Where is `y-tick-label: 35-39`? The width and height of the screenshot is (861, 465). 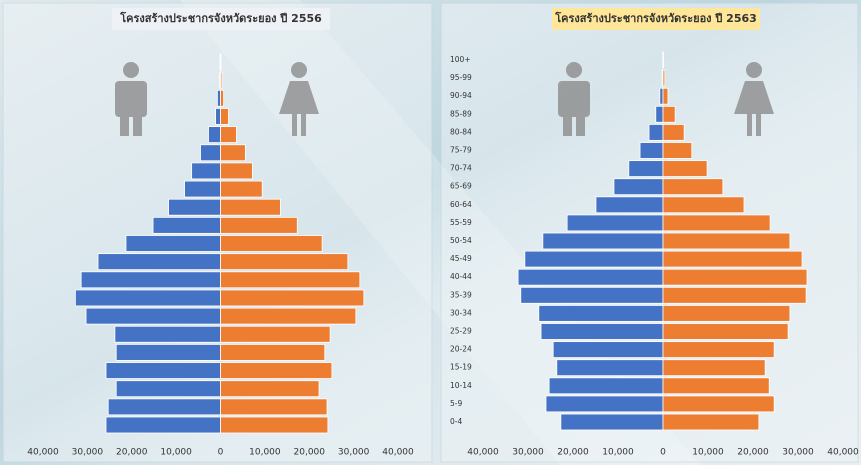 y-tick-label: 35-39 is located at coordinates (461, 294).